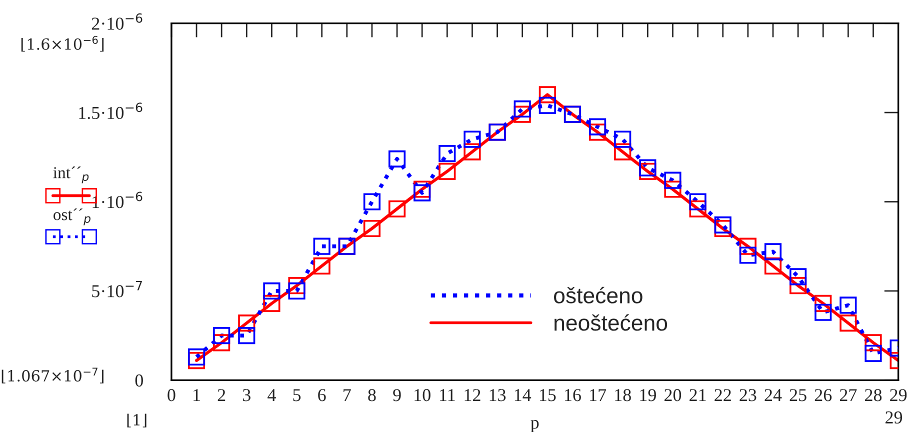  Describe the element at coordinates (397, 395) in the screenshot. I see `x-tick-label: 9` at that location.